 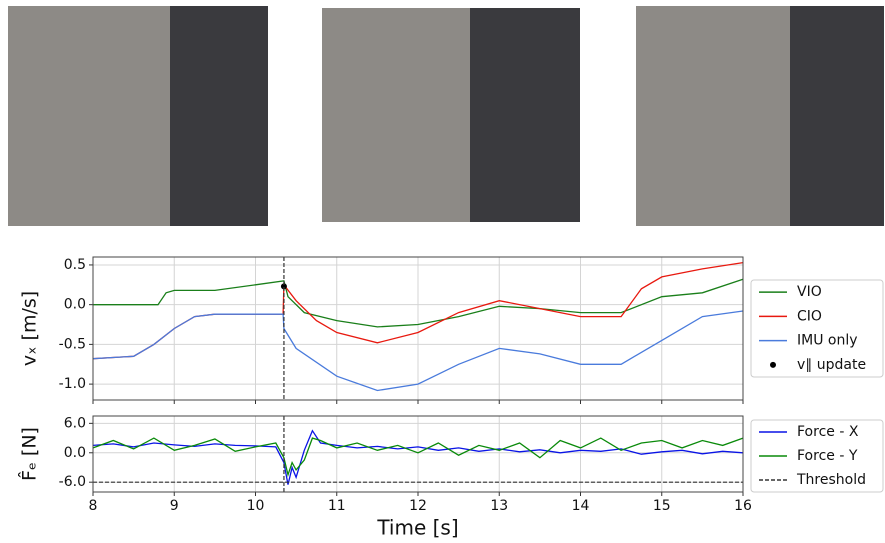 What do you see at coordinates (828, 432) in the screenshot?
I see `legend-label: Force - X` at bounding box center [828, 432].